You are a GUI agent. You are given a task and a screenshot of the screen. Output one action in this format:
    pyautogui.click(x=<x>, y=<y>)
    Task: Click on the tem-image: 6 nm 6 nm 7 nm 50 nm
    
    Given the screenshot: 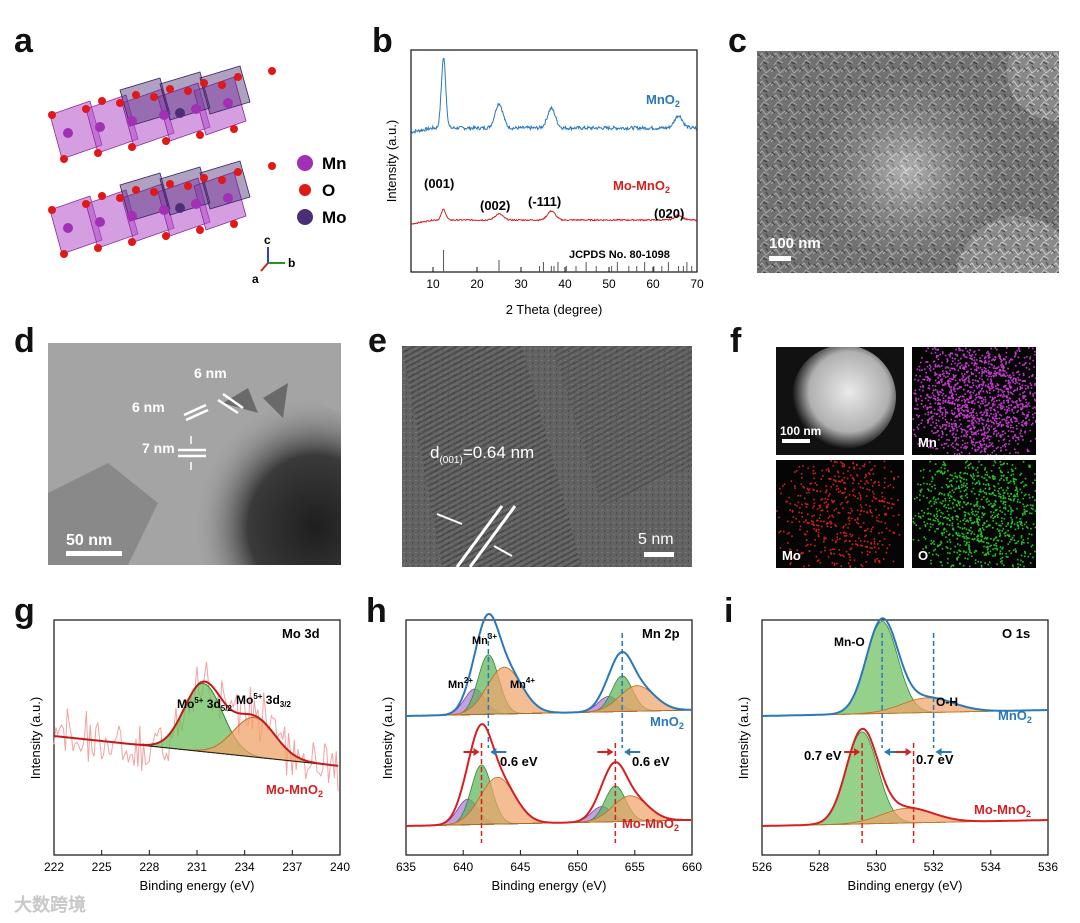 What is the action you would take?
    pyautogui.click(x=194, y=454)
    